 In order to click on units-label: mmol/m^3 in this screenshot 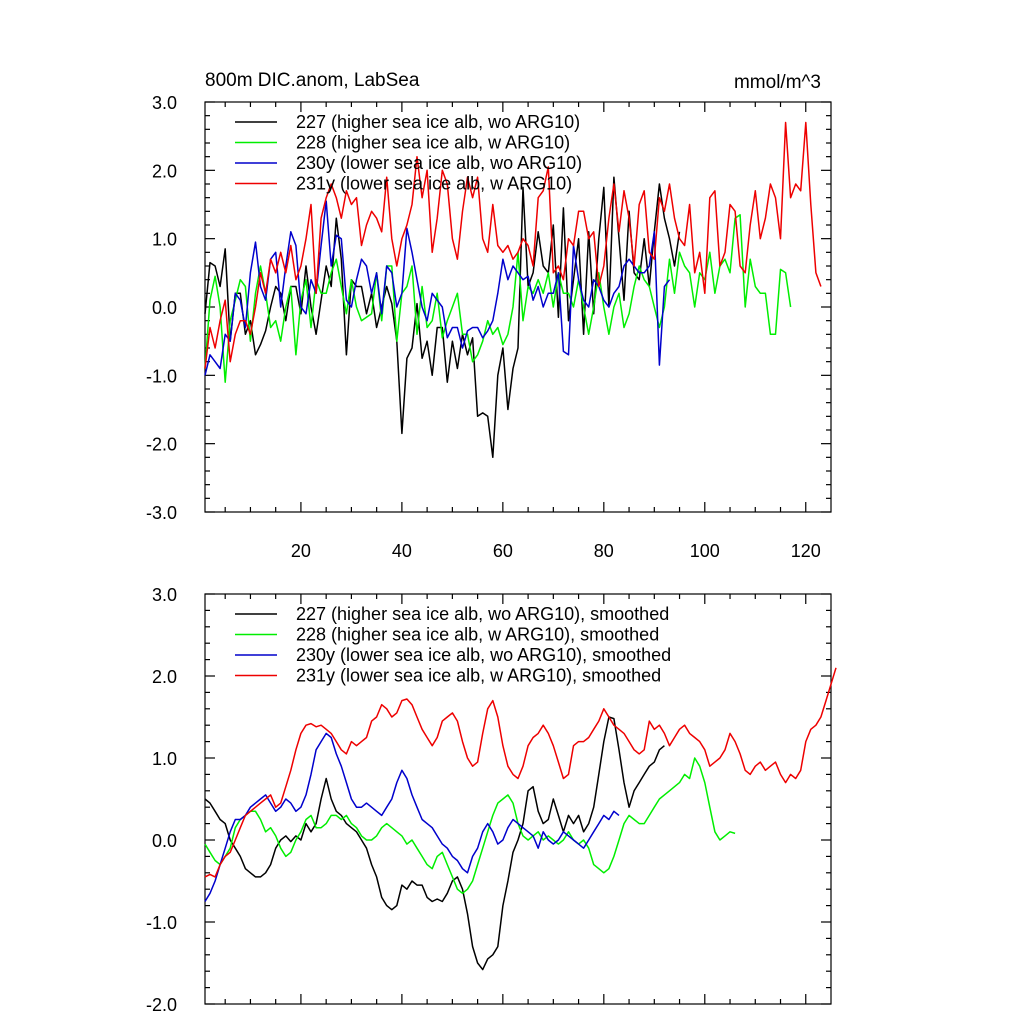, I will do `click(777, 82)`.